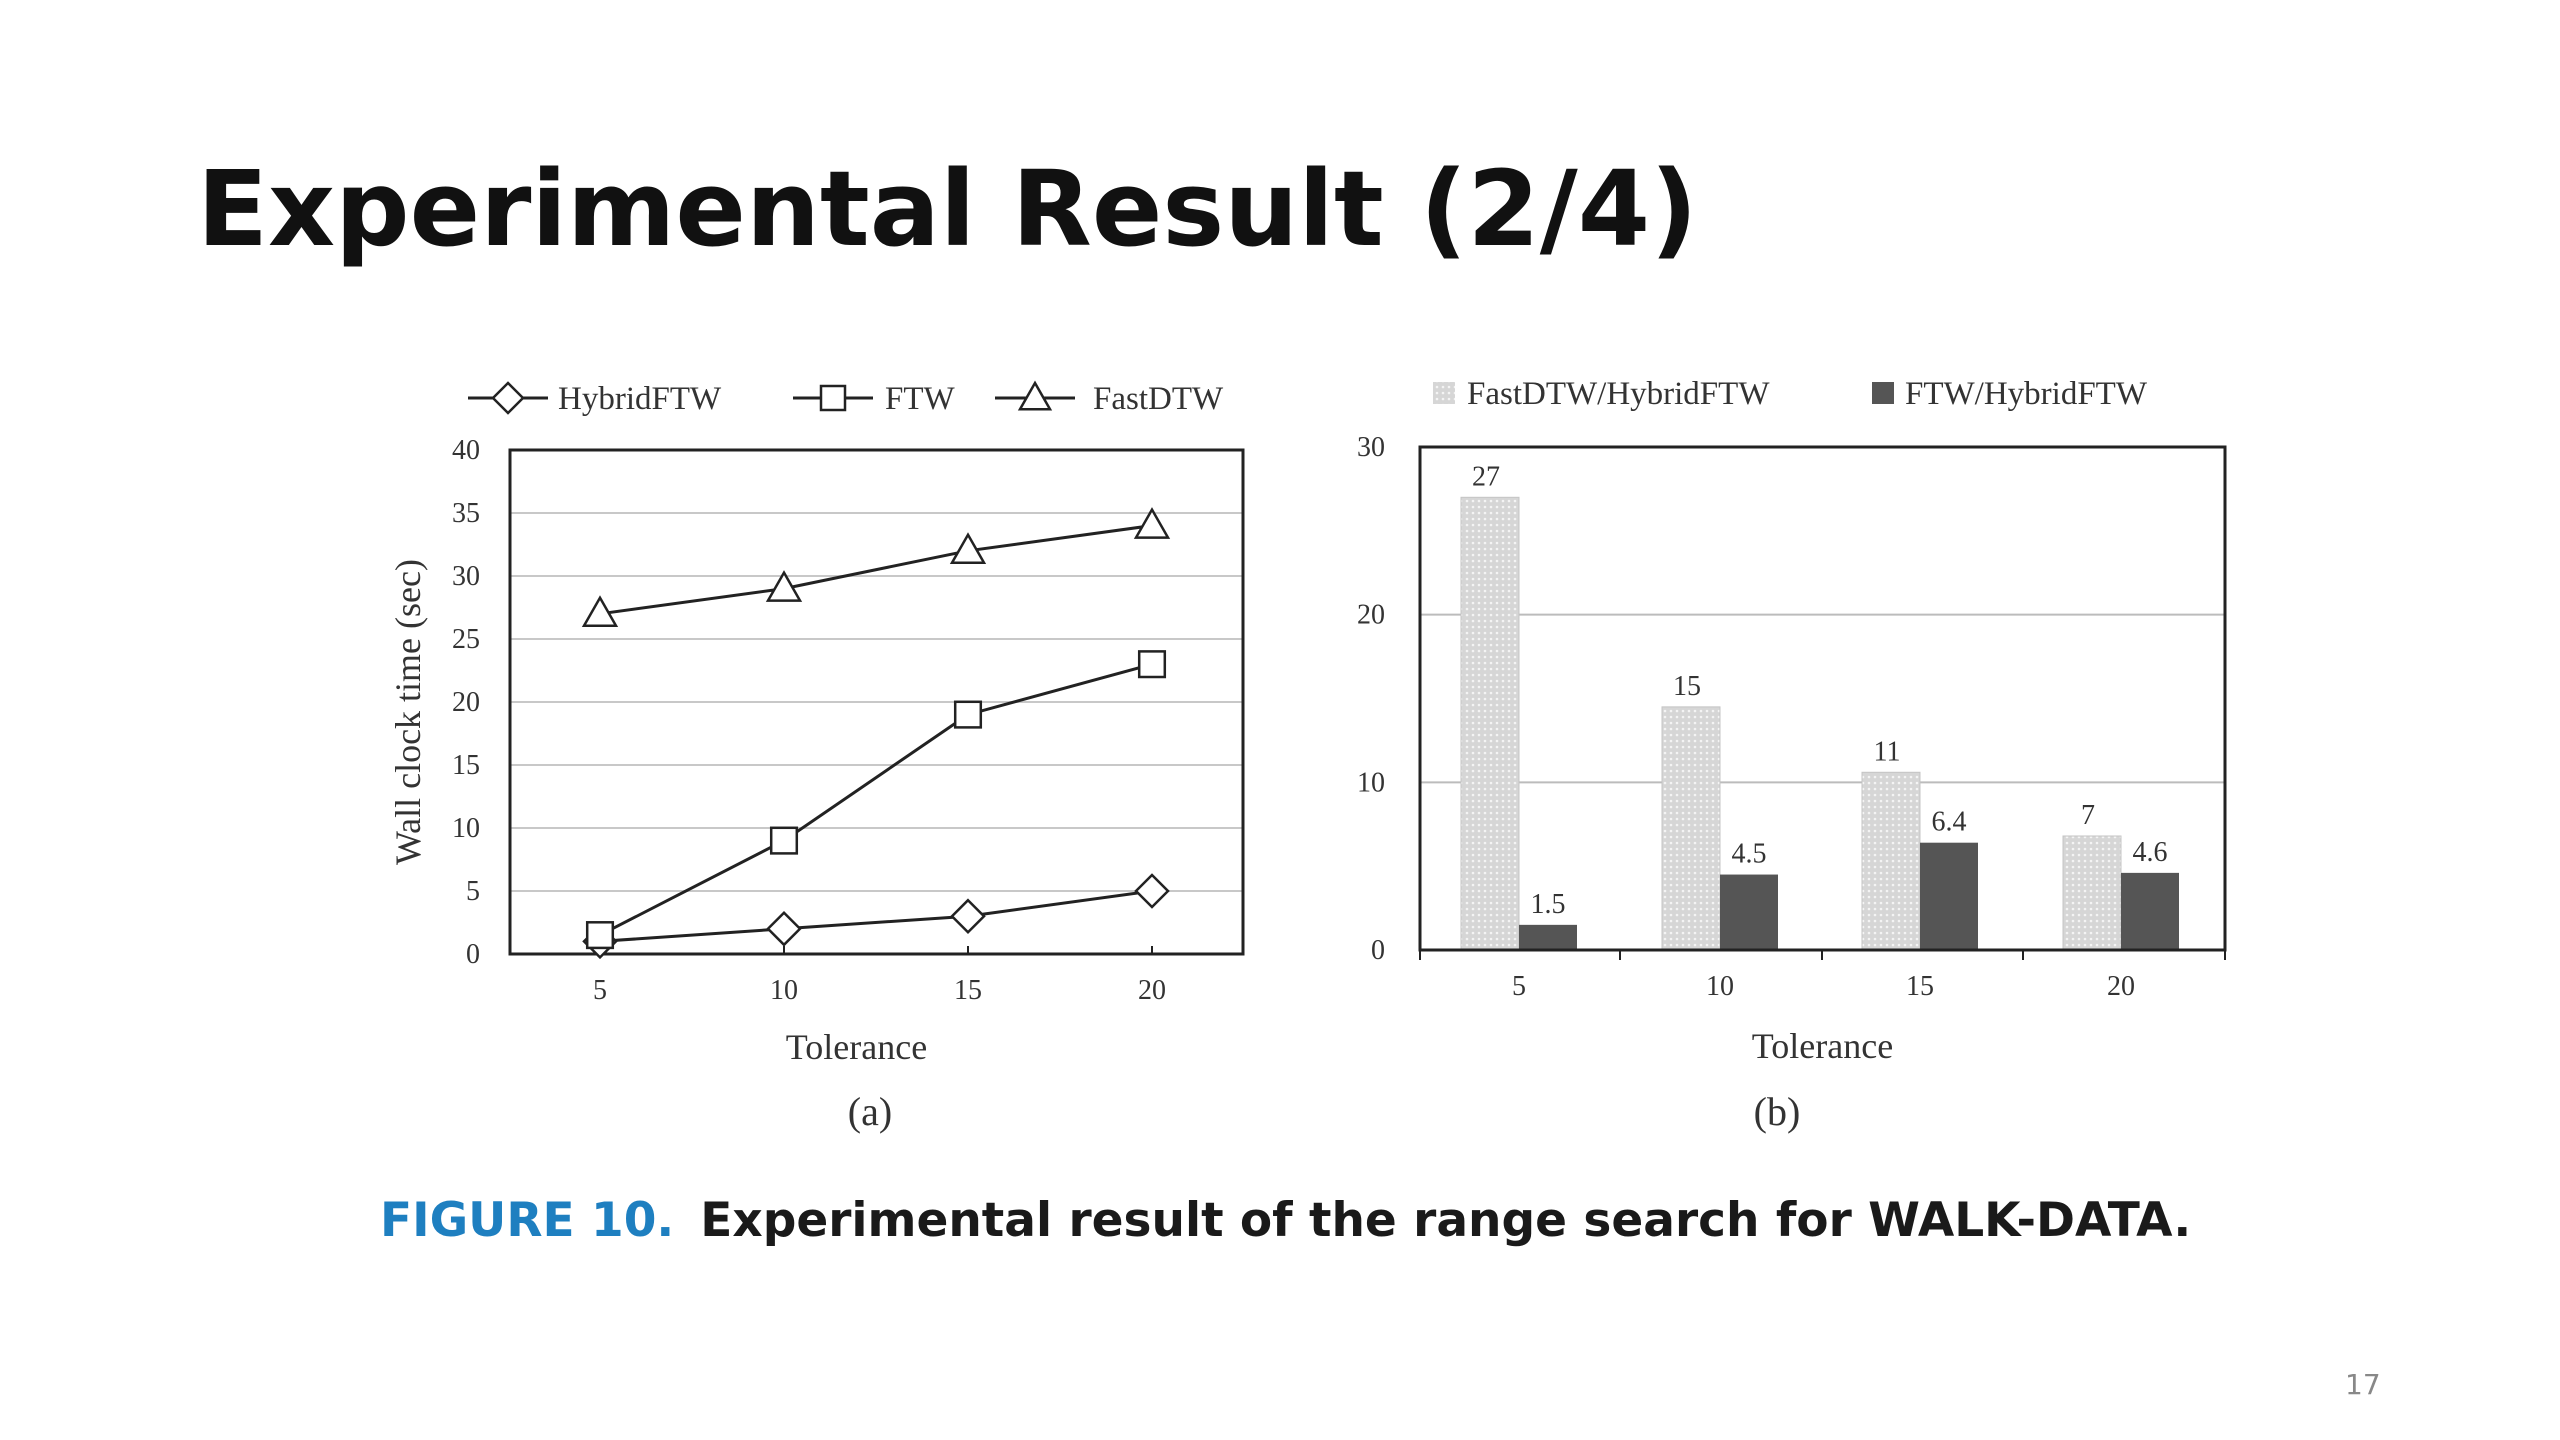 This screenshot has height=1440, width=2560. I want to click on legend-marker-ftw, so click(833, 398).